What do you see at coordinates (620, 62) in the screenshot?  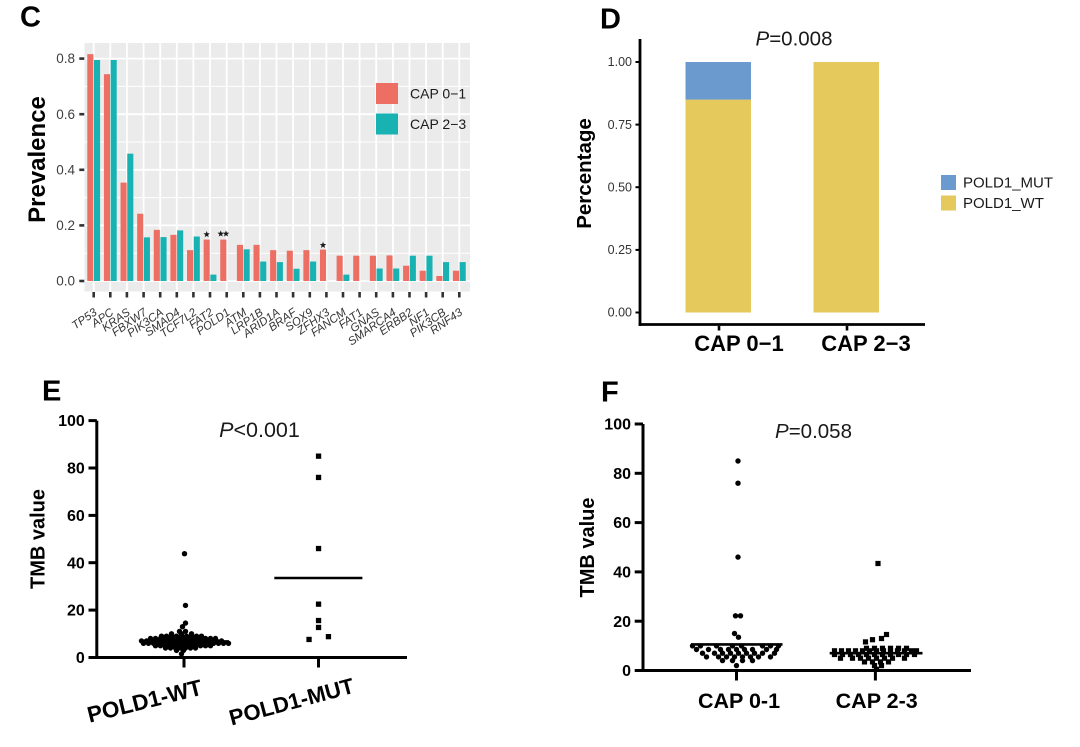 I see `svg-text: 1.00` at bounding box center [620, 62].